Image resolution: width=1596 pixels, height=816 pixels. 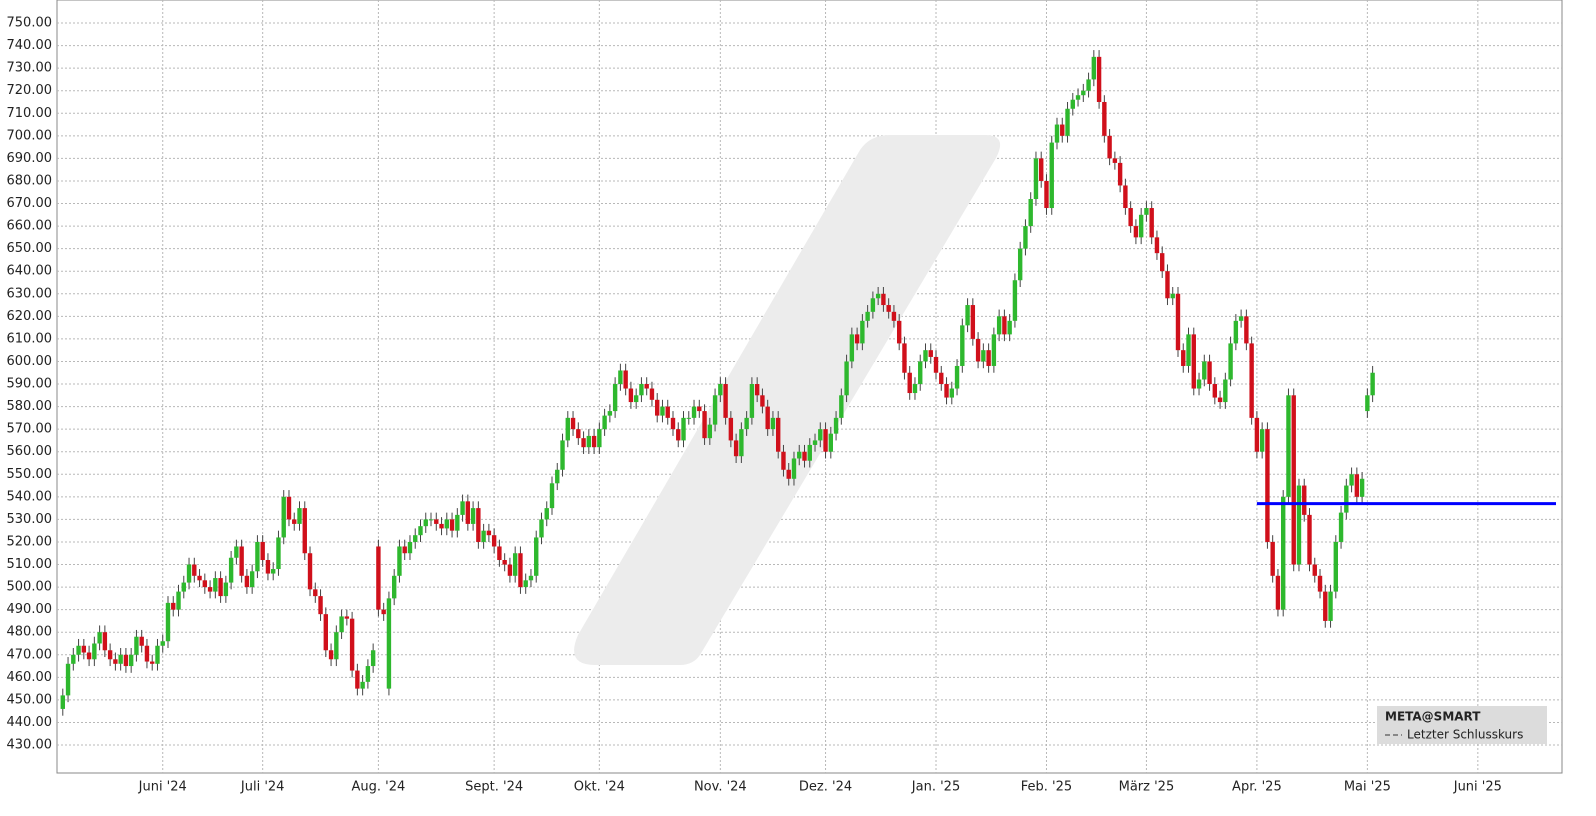 I want to click on y-tick-label: 490.00, so click(x=30, y=609).